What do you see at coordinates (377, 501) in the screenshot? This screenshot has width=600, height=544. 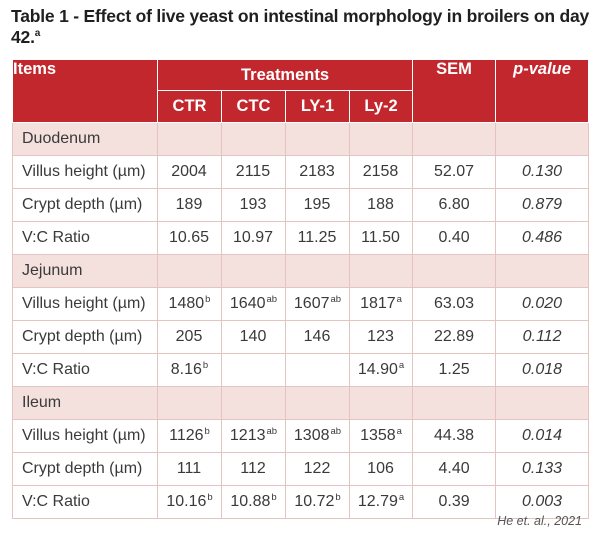 I see `cell-value: 12.79` at bounding box center [377, 501].